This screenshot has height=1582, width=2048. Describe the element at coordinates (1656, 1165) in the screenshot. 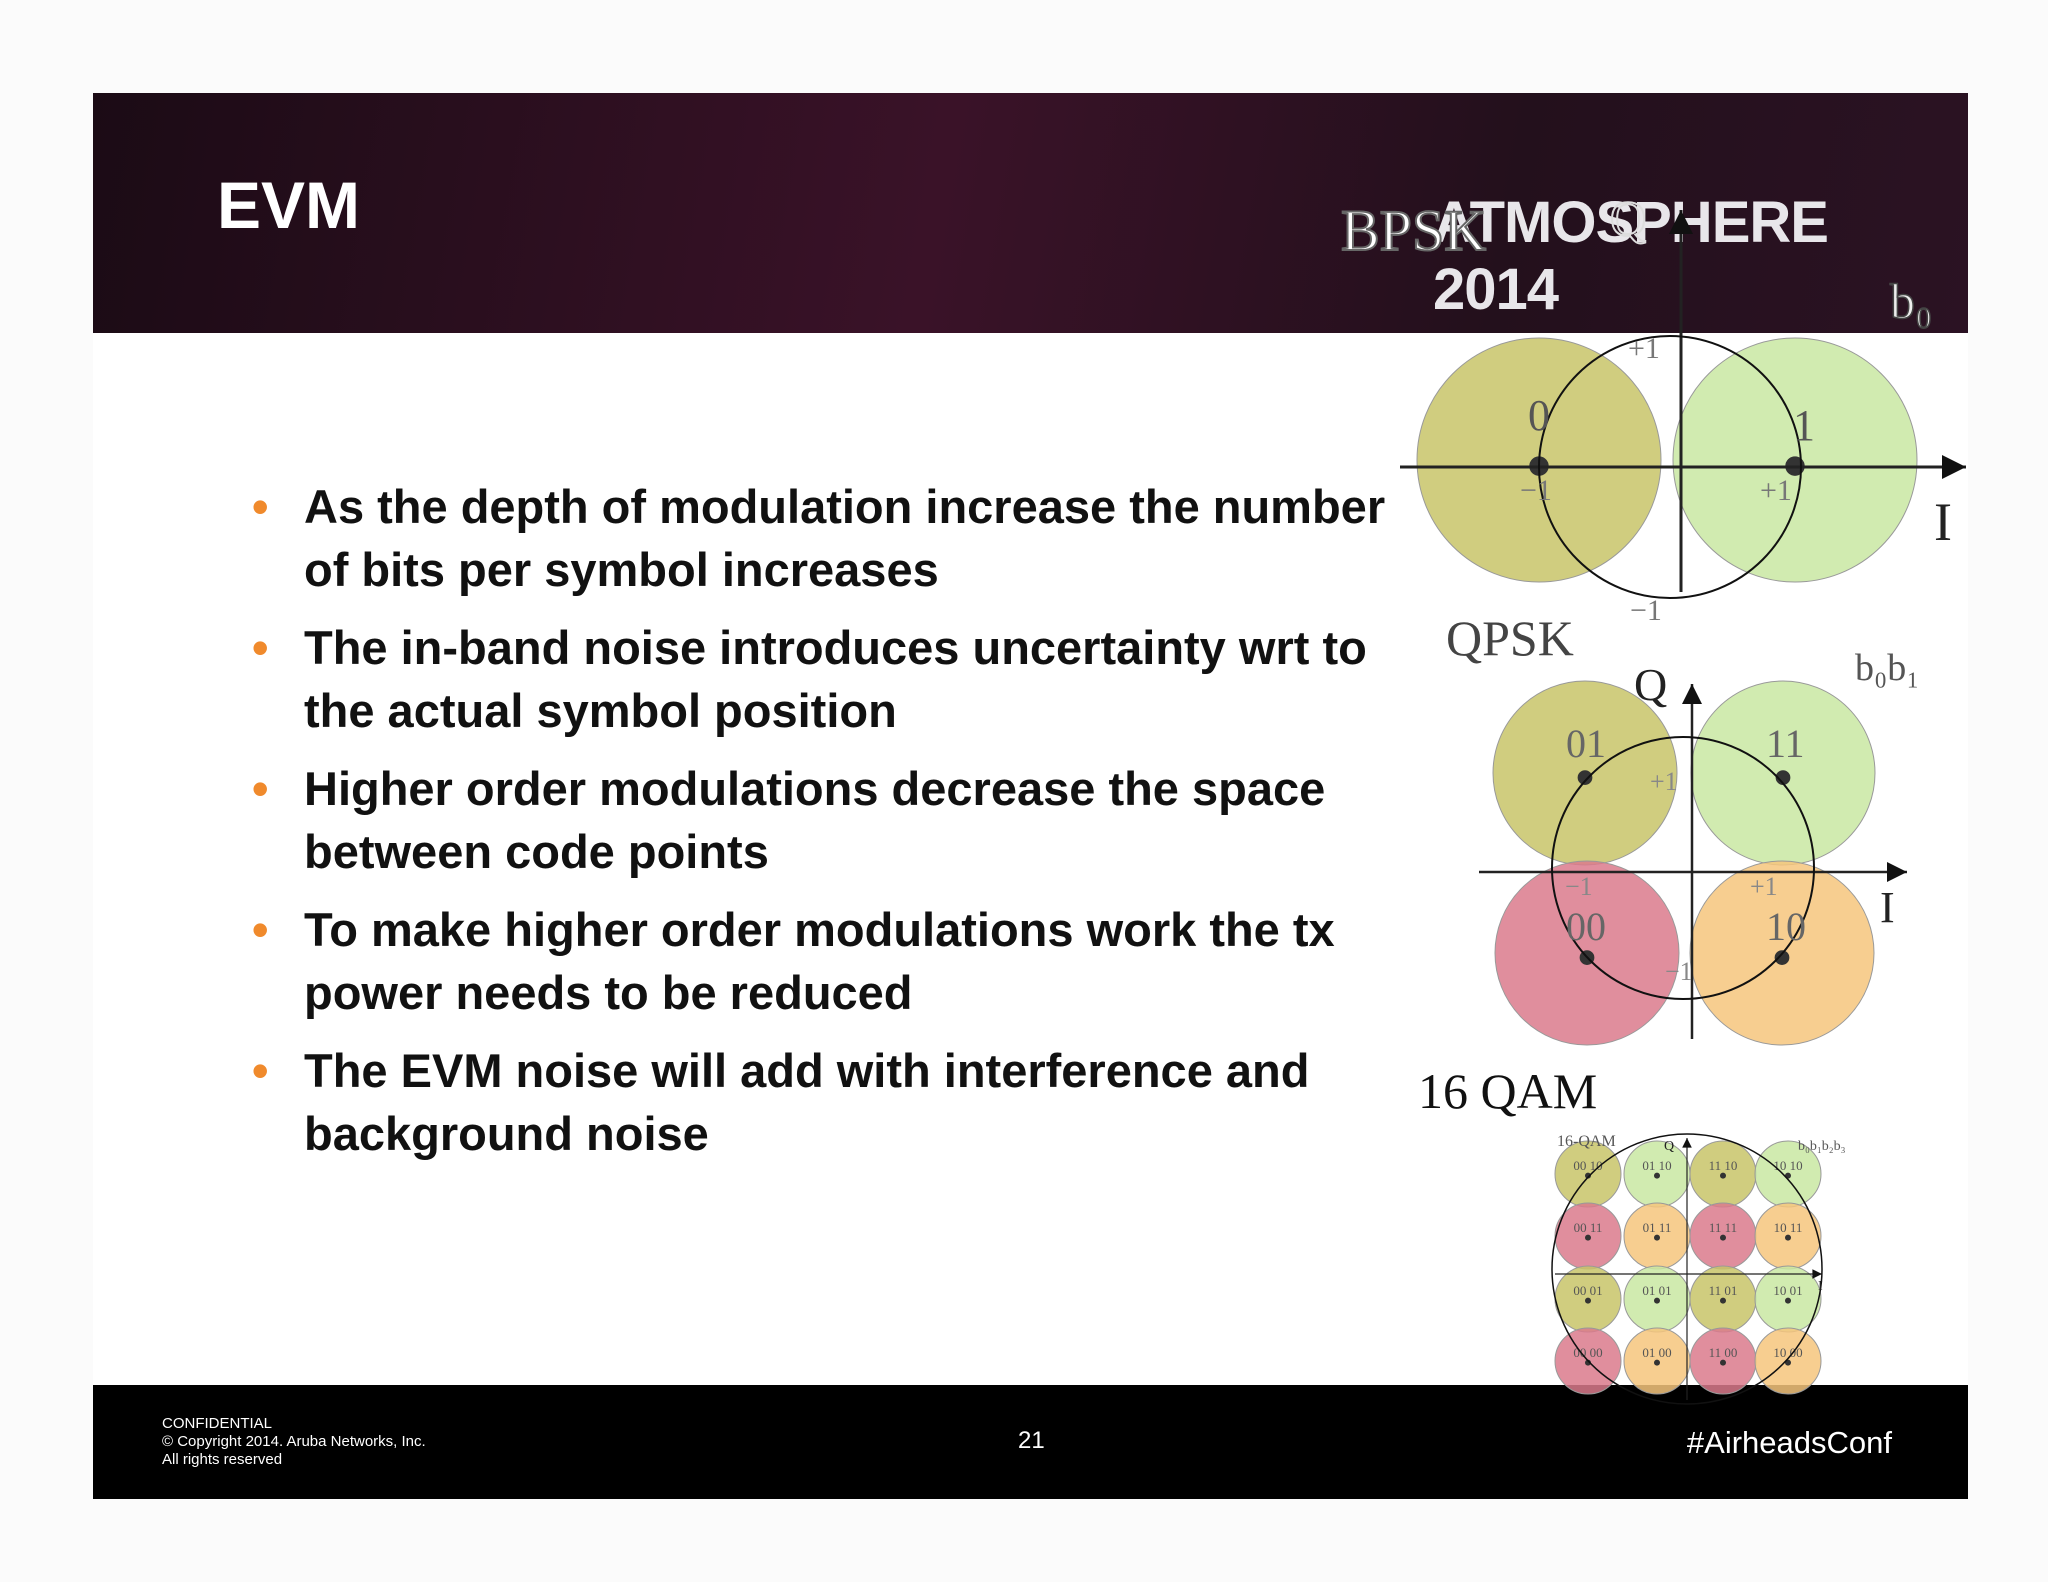

I see `point-label: 01 10` at that location.